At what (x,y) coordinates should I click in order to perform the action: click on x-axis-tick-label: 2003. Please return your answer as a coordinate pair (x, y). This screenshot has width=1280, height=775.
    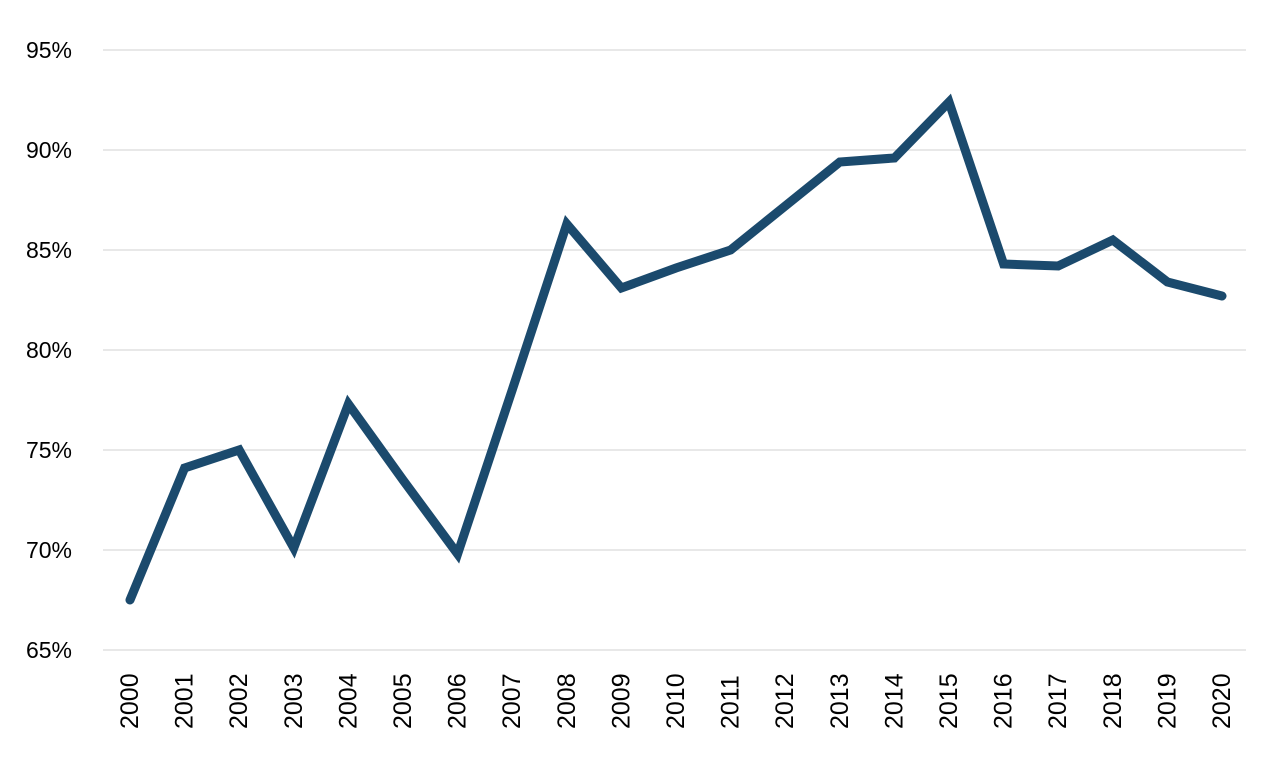
    Looking at the image, I should click on (294, 701).